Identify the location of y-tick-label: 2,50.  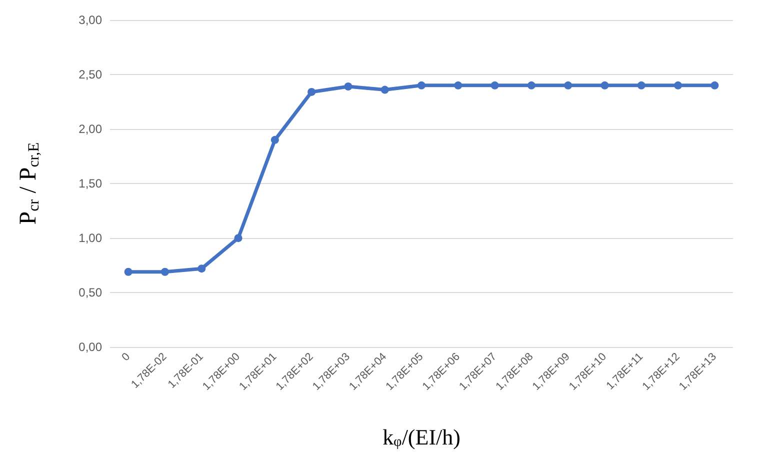
(90, 75).